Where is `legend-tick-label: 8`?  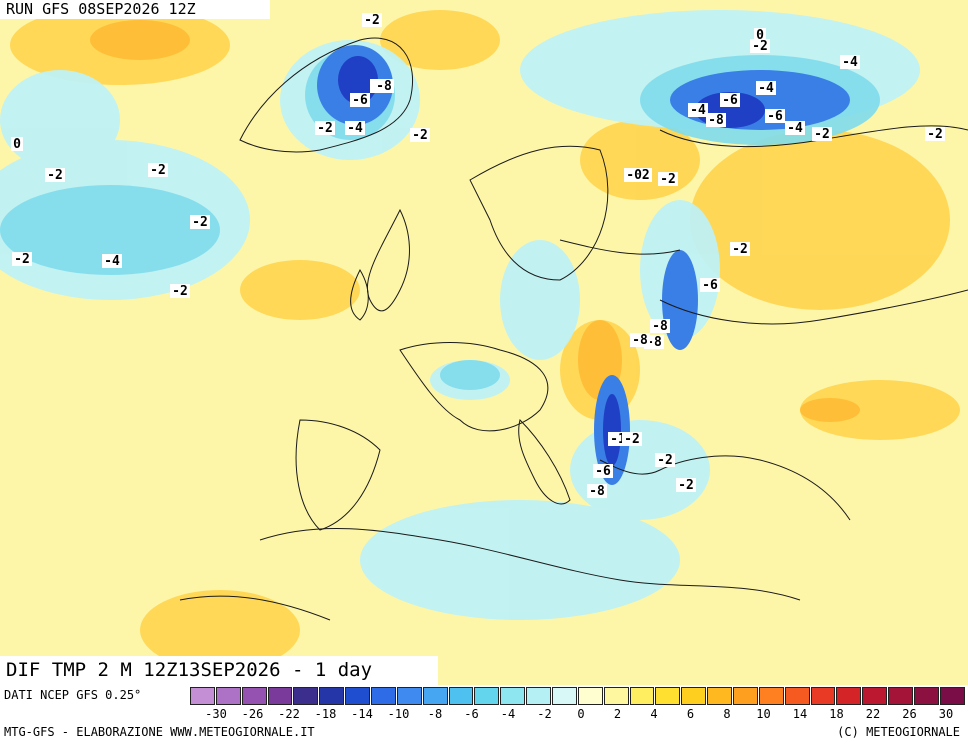
legend-tick-label: 8 is located at coordinates (727, 714).